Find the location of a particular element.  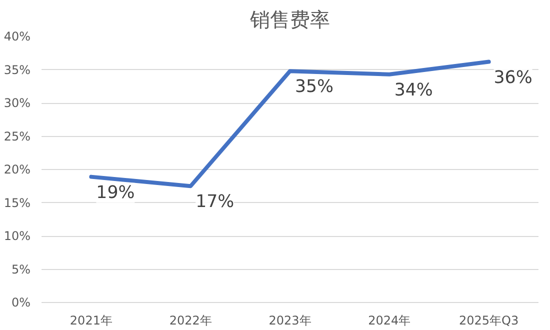

data-label: 34% is located at coordinates (413, 90).